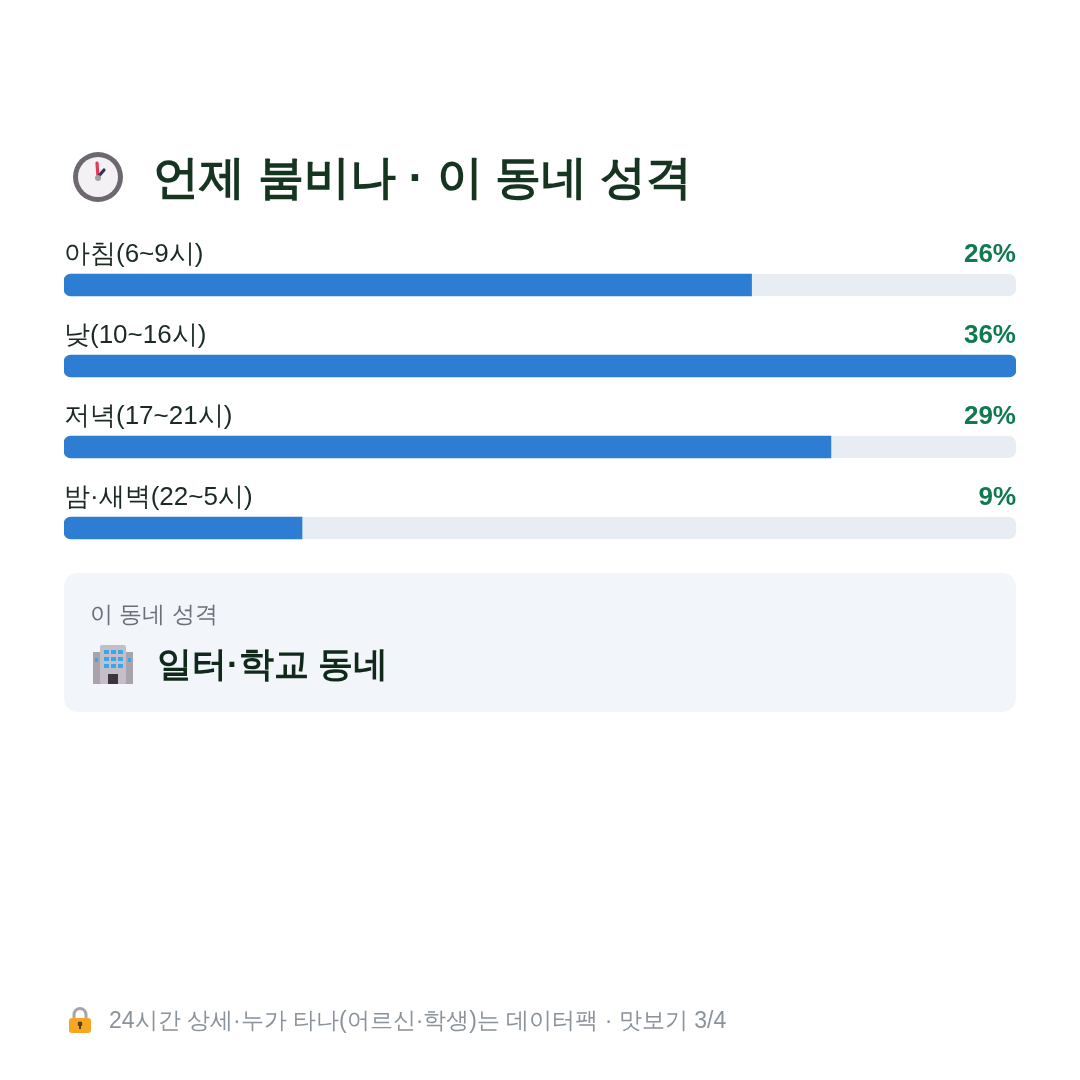 The image size is (1080, 1080). What do you see at coordinates (989, 334) in the screenshot?
I see `data-label: 36%` at bounding box center [989, 334].